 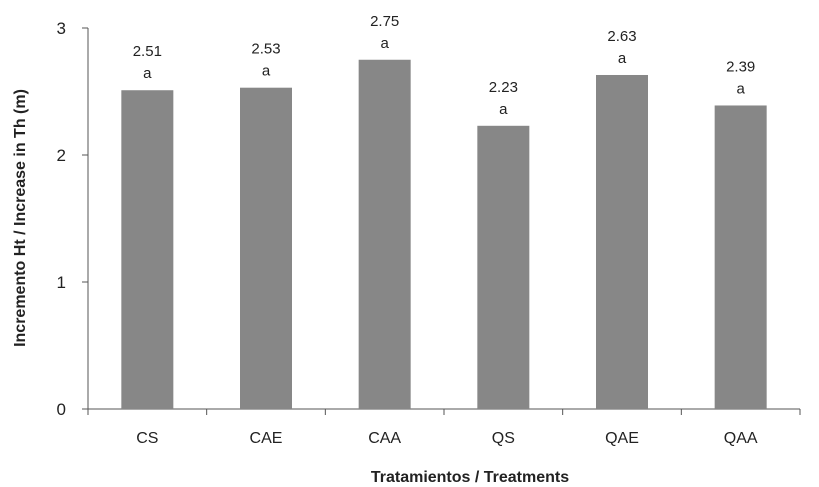 I want to click on y-axis-title: Incremento Ht / Increase in Th (m), so click(x=20, y=218).